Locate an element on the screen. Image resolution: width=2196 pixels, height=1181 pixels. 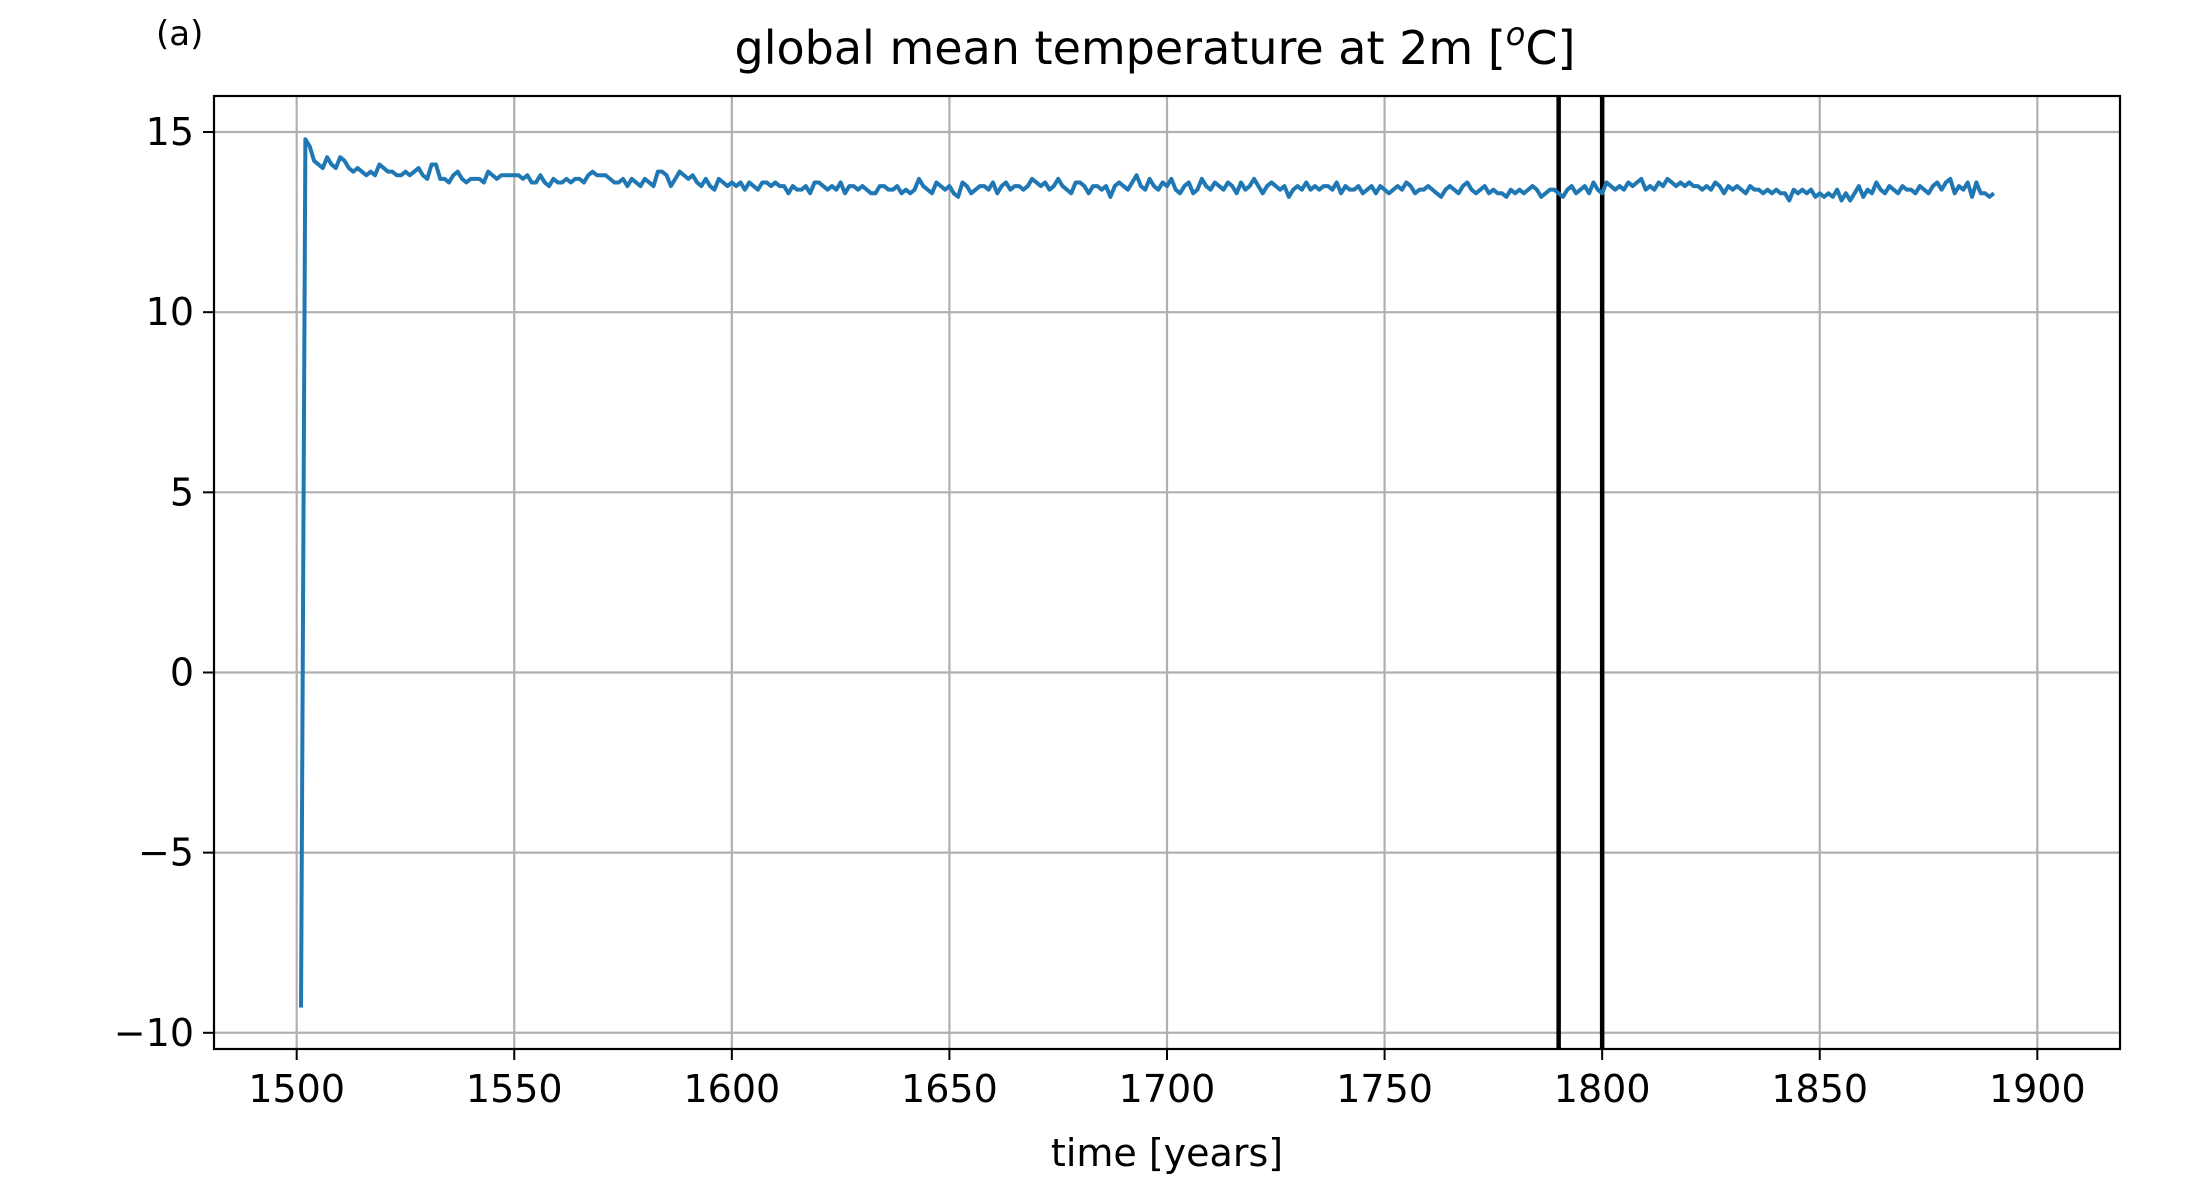
y-tick-label: 5 is located at coordinates (182, 492).